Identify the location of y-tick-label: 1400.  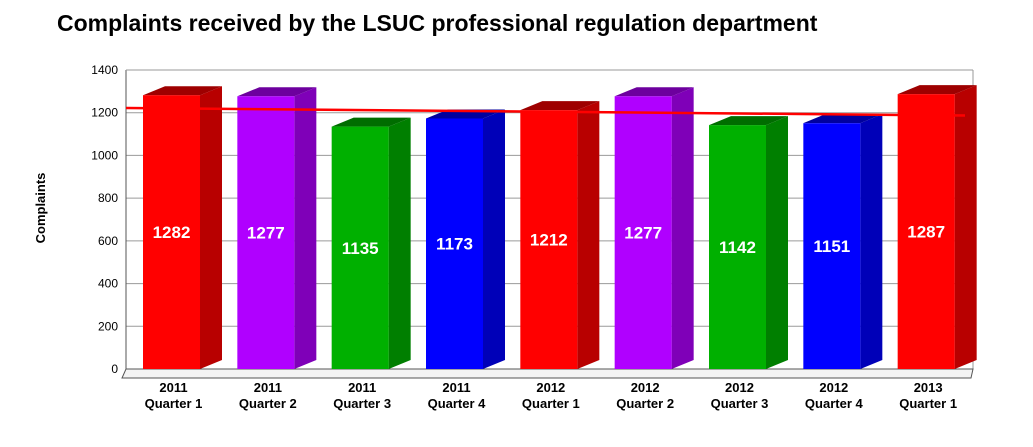
(104, 70).